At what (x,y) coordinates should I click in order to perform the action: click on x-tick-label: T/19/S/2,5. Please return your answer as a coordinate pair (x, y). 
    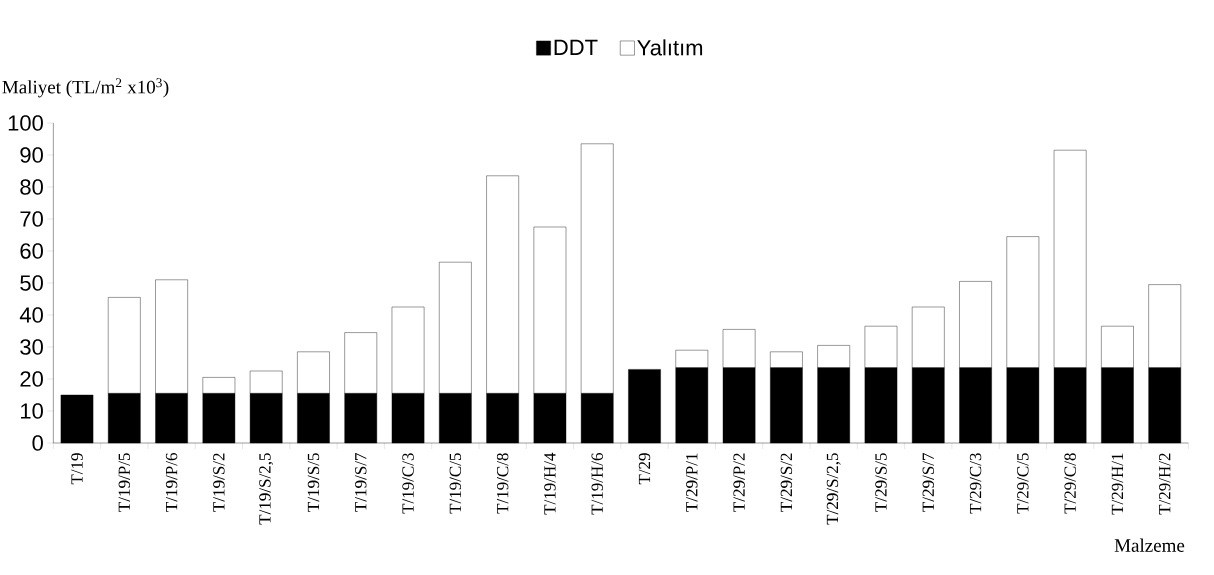
    Looking at the image, I should click on (266, 489).